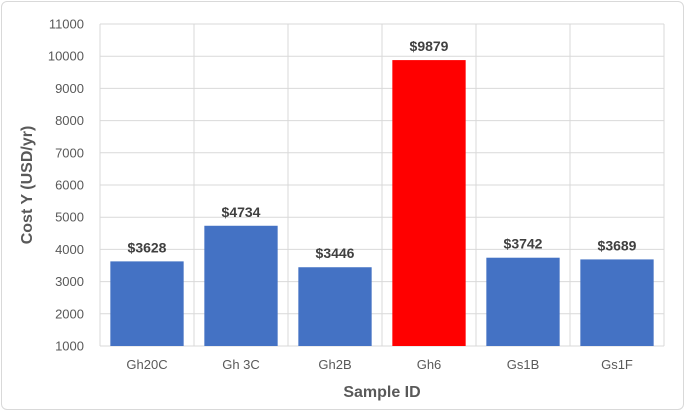 This screenshot has width=685, height=411. What do you see at coordinates (147, 247) in the screenshot?
I see `data-label: $3628` at bounding box center [147, 247].